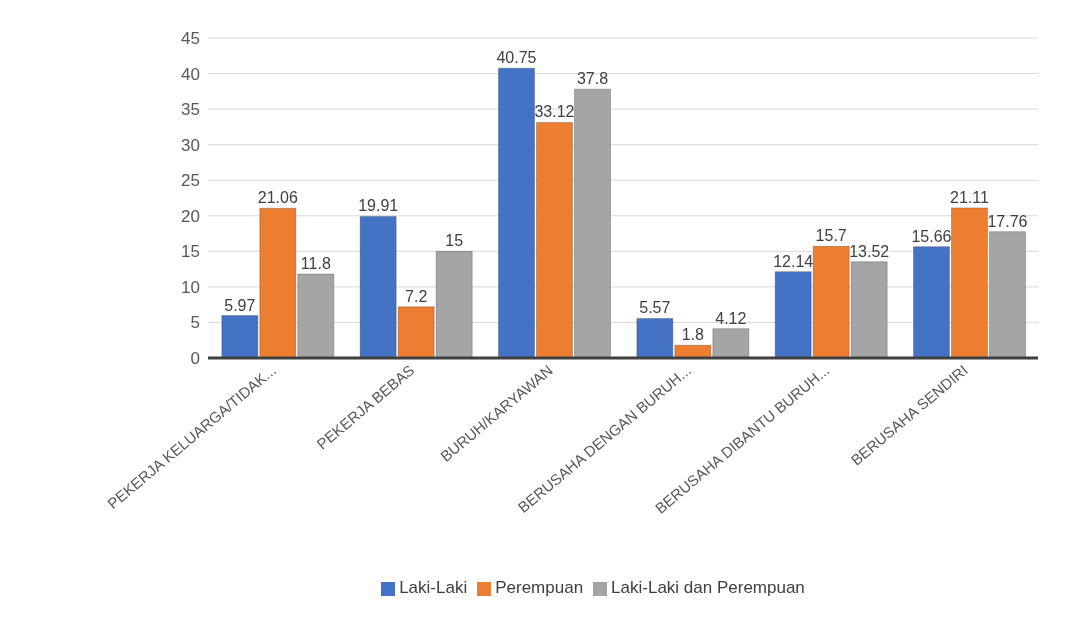 The width and height of the screenshot is (1072, 621). What do you see at coordinates (195, 359) in the screenshot?
I see `y-tick-label: 0` at bounding box center [195, 359].